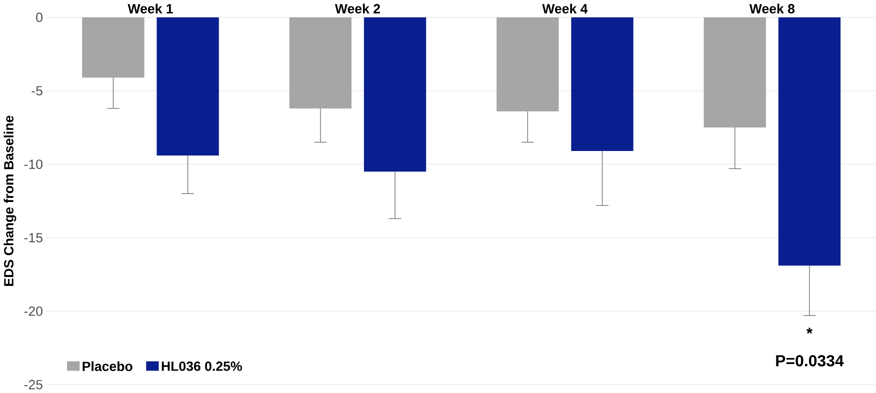 This screenshot has height=393, width=876. What do you see at coordinates (357, 9) in the screenshot?
I see `x-tick-label: Week 2` at bounding box center [357, 9].